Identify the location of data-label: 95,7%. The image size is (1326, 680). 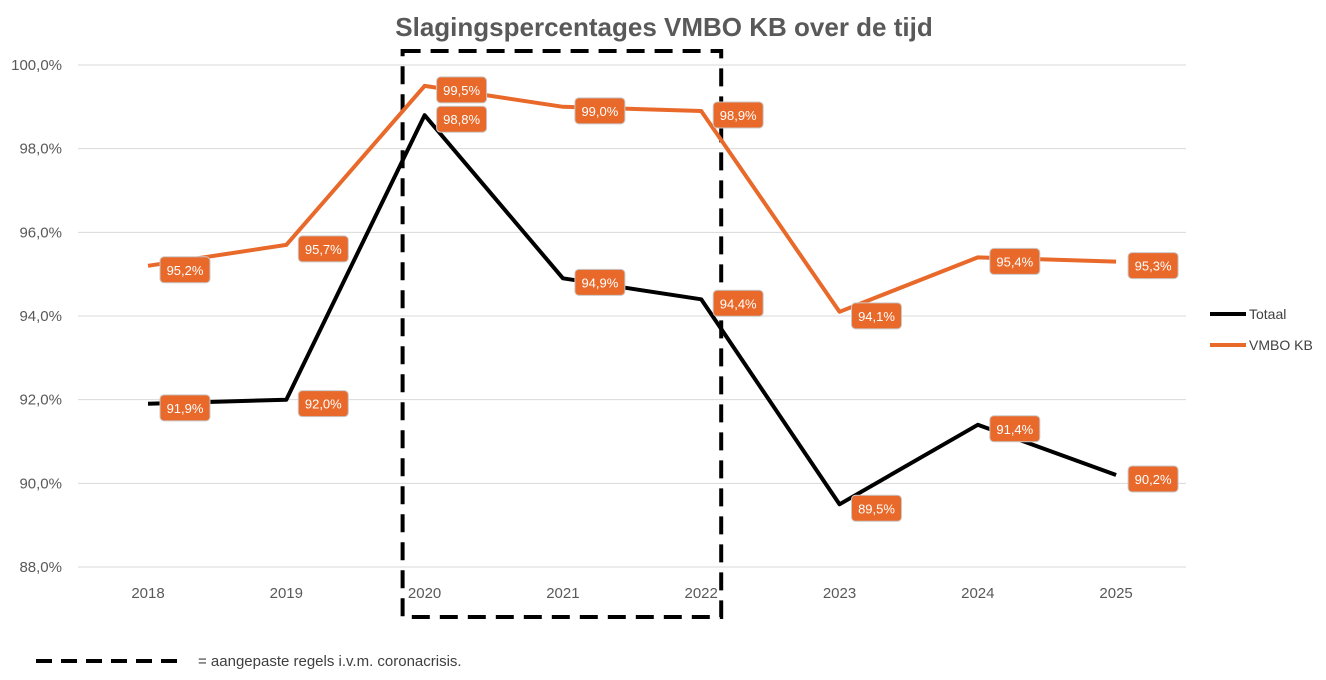
(323, 249).